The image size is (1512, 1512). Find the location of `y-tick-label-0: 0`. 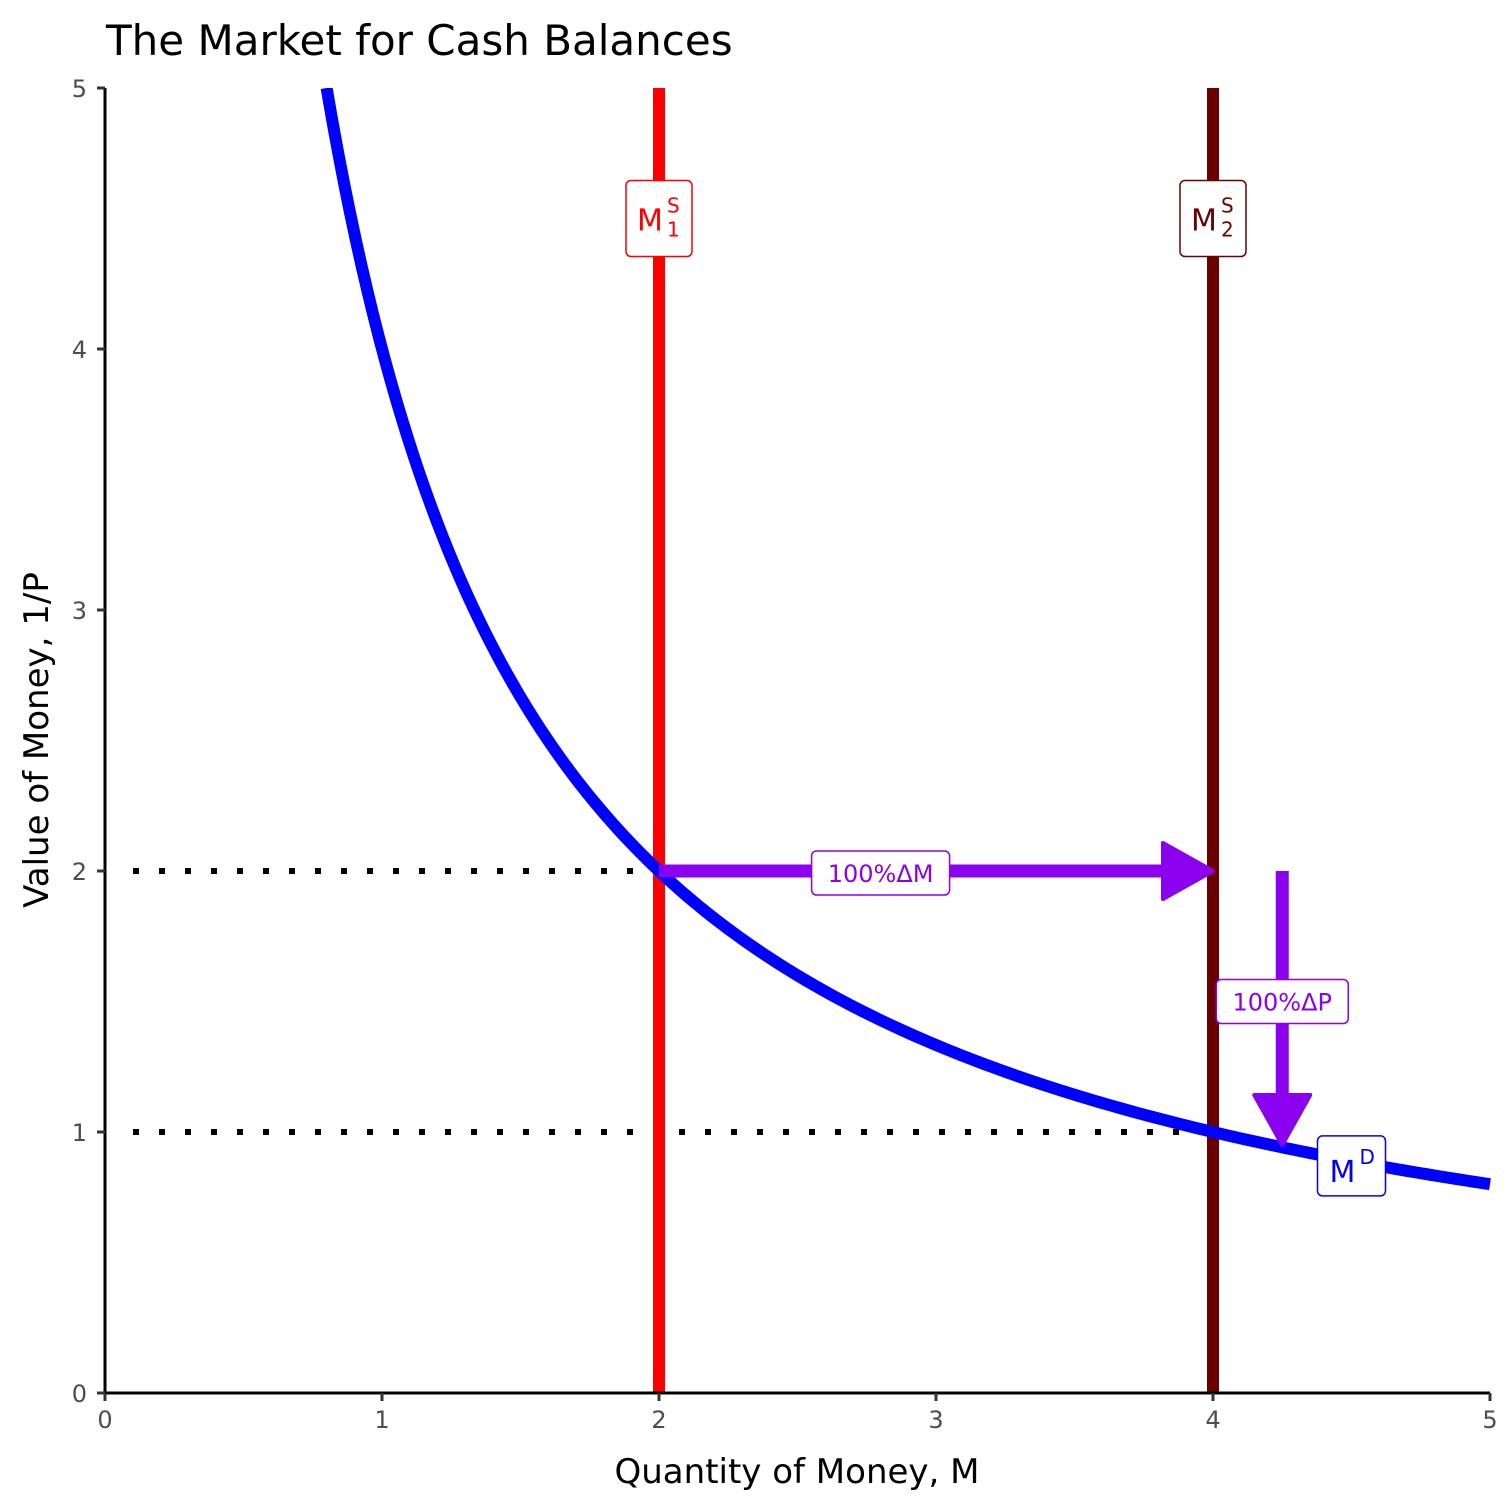

y-tick-label-0: 0 is located at coordinates (79, 1394).